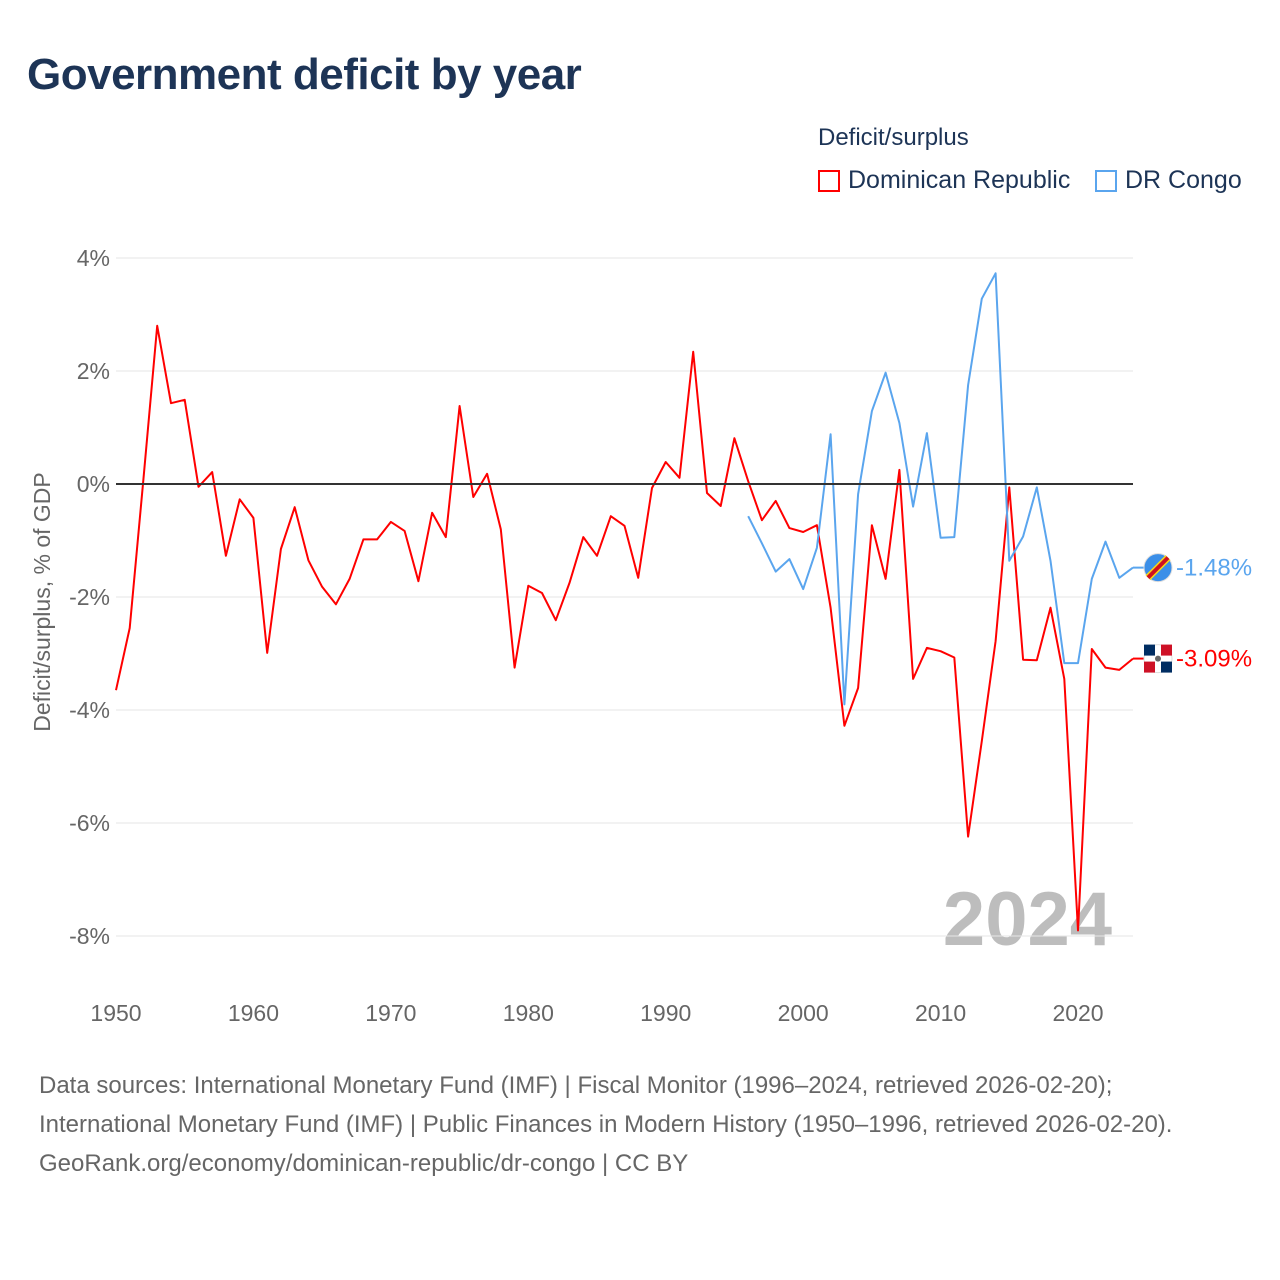 Image resolution: width=1280 pixels, height=1280 pixels. I want to click on legend-item-dominican-republic: Dominican Republic, so click(944, 180).